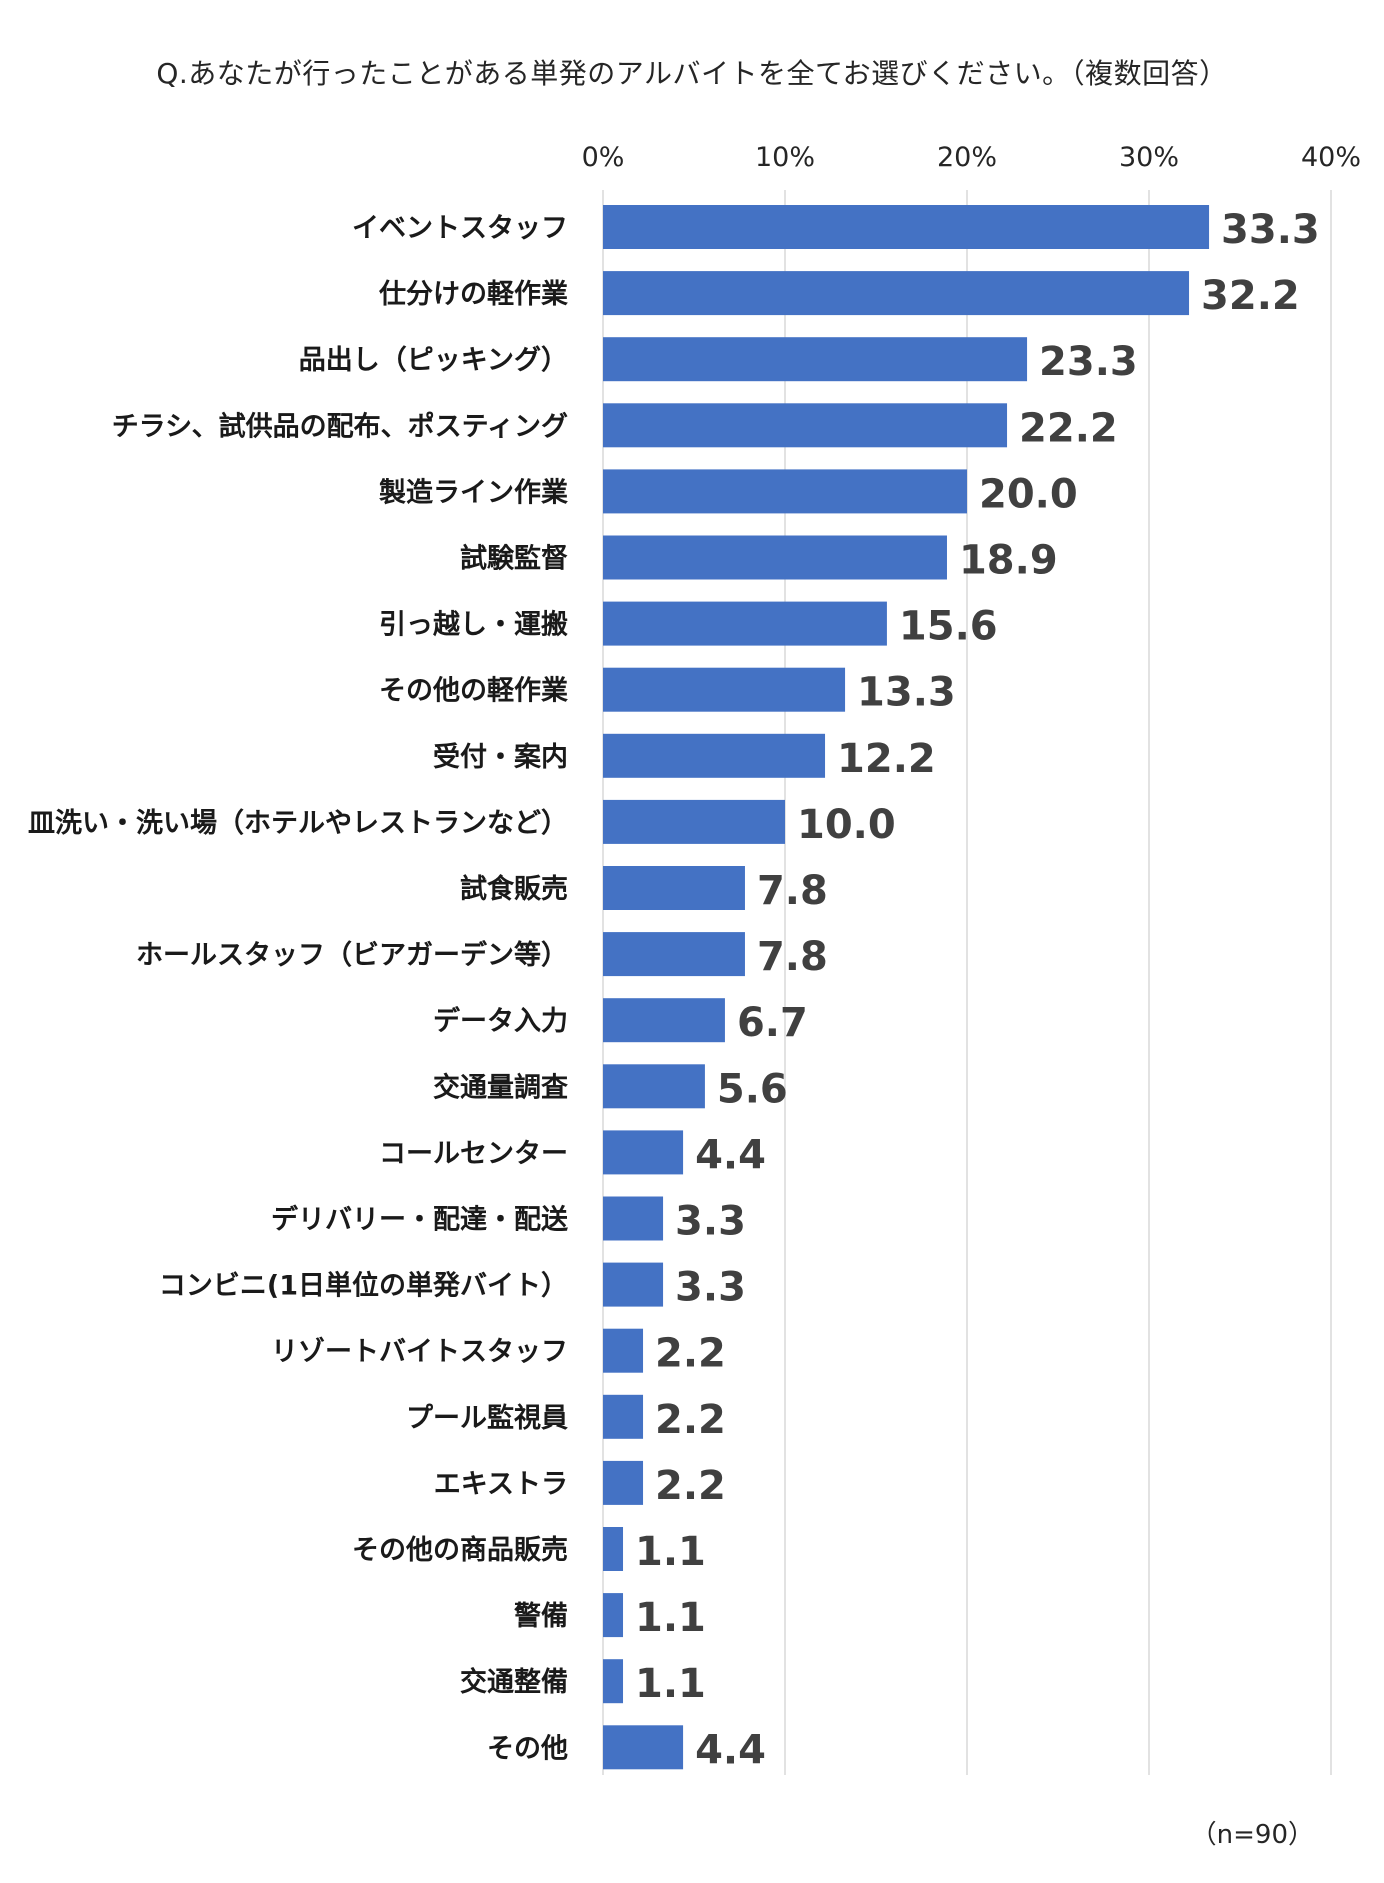 This screenshot has height=1883, width=1384. Describe the element at coordinates (340, 426) in the screenshot. I see `category-label: チラシ、試供品の配布、ポスティング` at that location.